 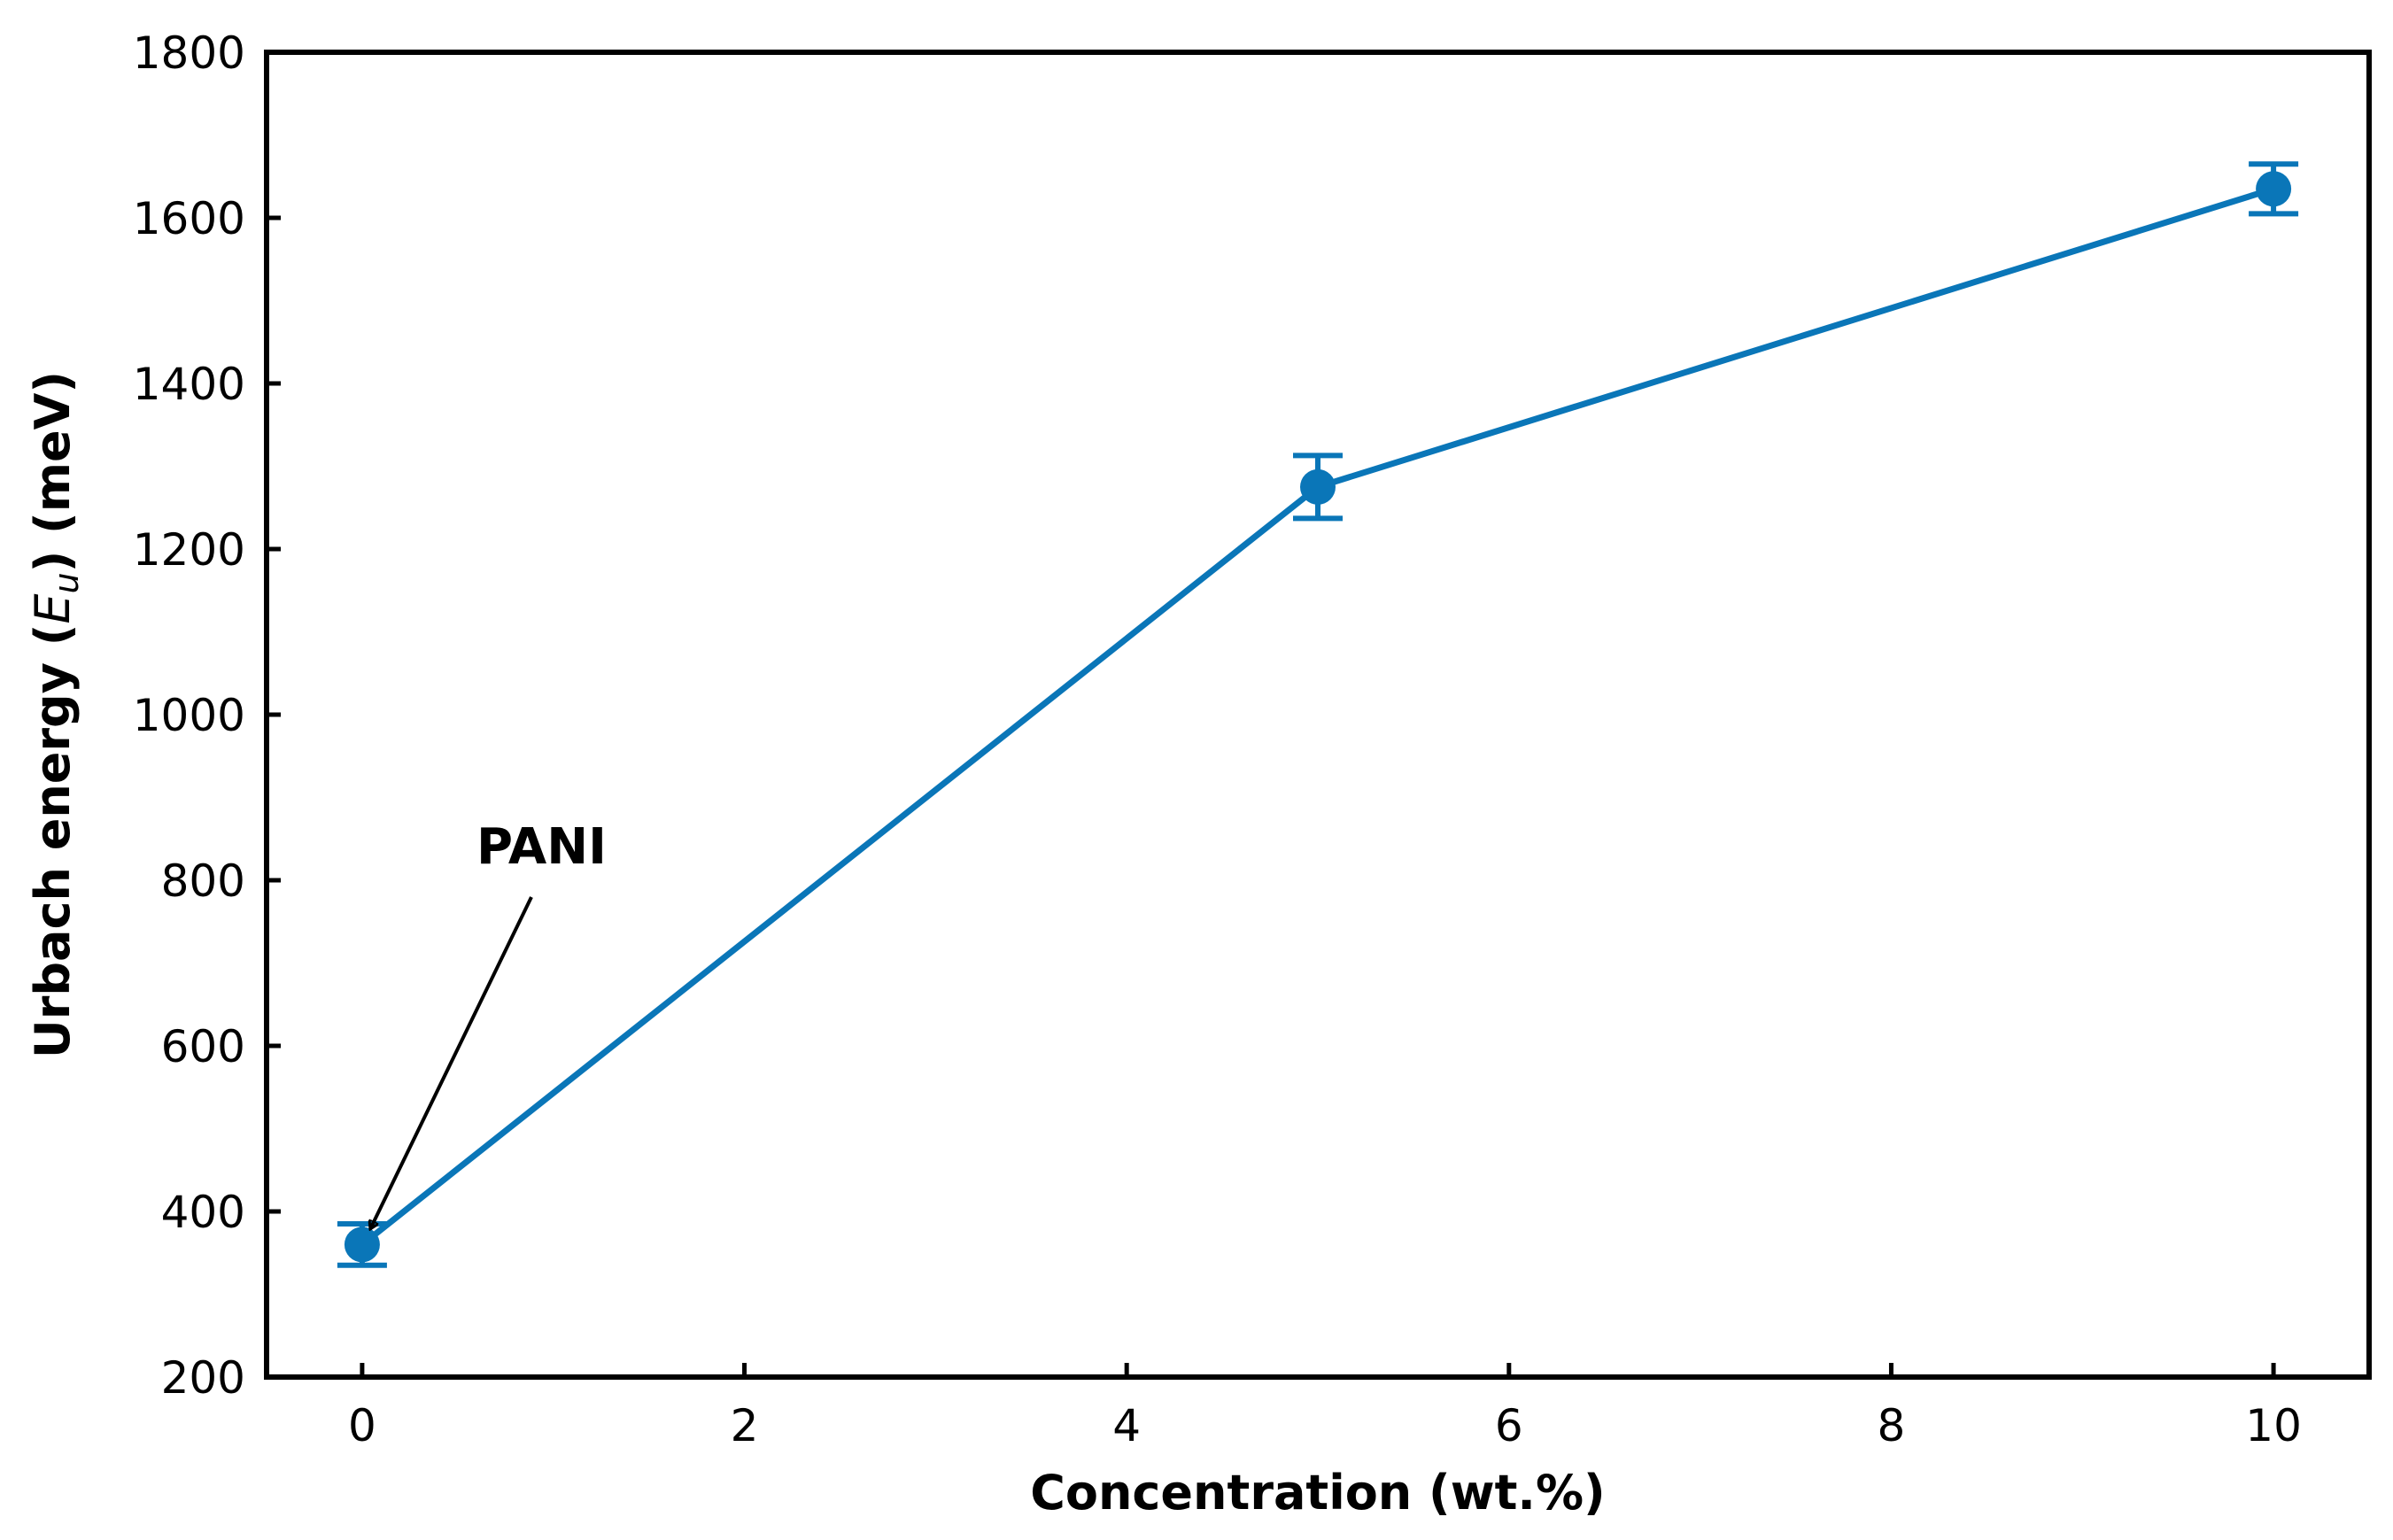 I want to click on y-axis-ticks: 200 400 600 800 1000 1200 1400 1600 1800, so click(x=207, y=715).